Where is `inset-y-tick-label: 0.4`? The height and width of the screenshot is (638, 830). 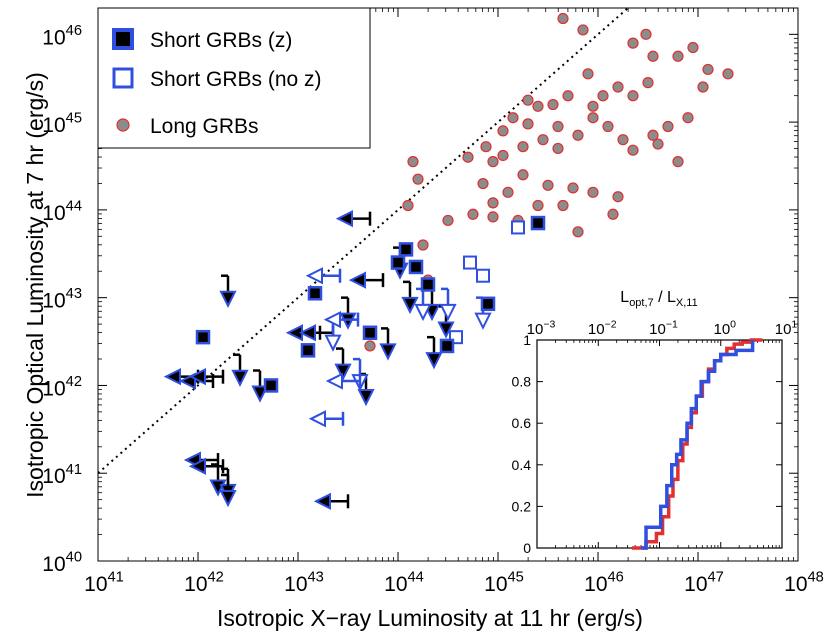
inset-y-tick-label: 0.4 is located at coordinates (522, 465).